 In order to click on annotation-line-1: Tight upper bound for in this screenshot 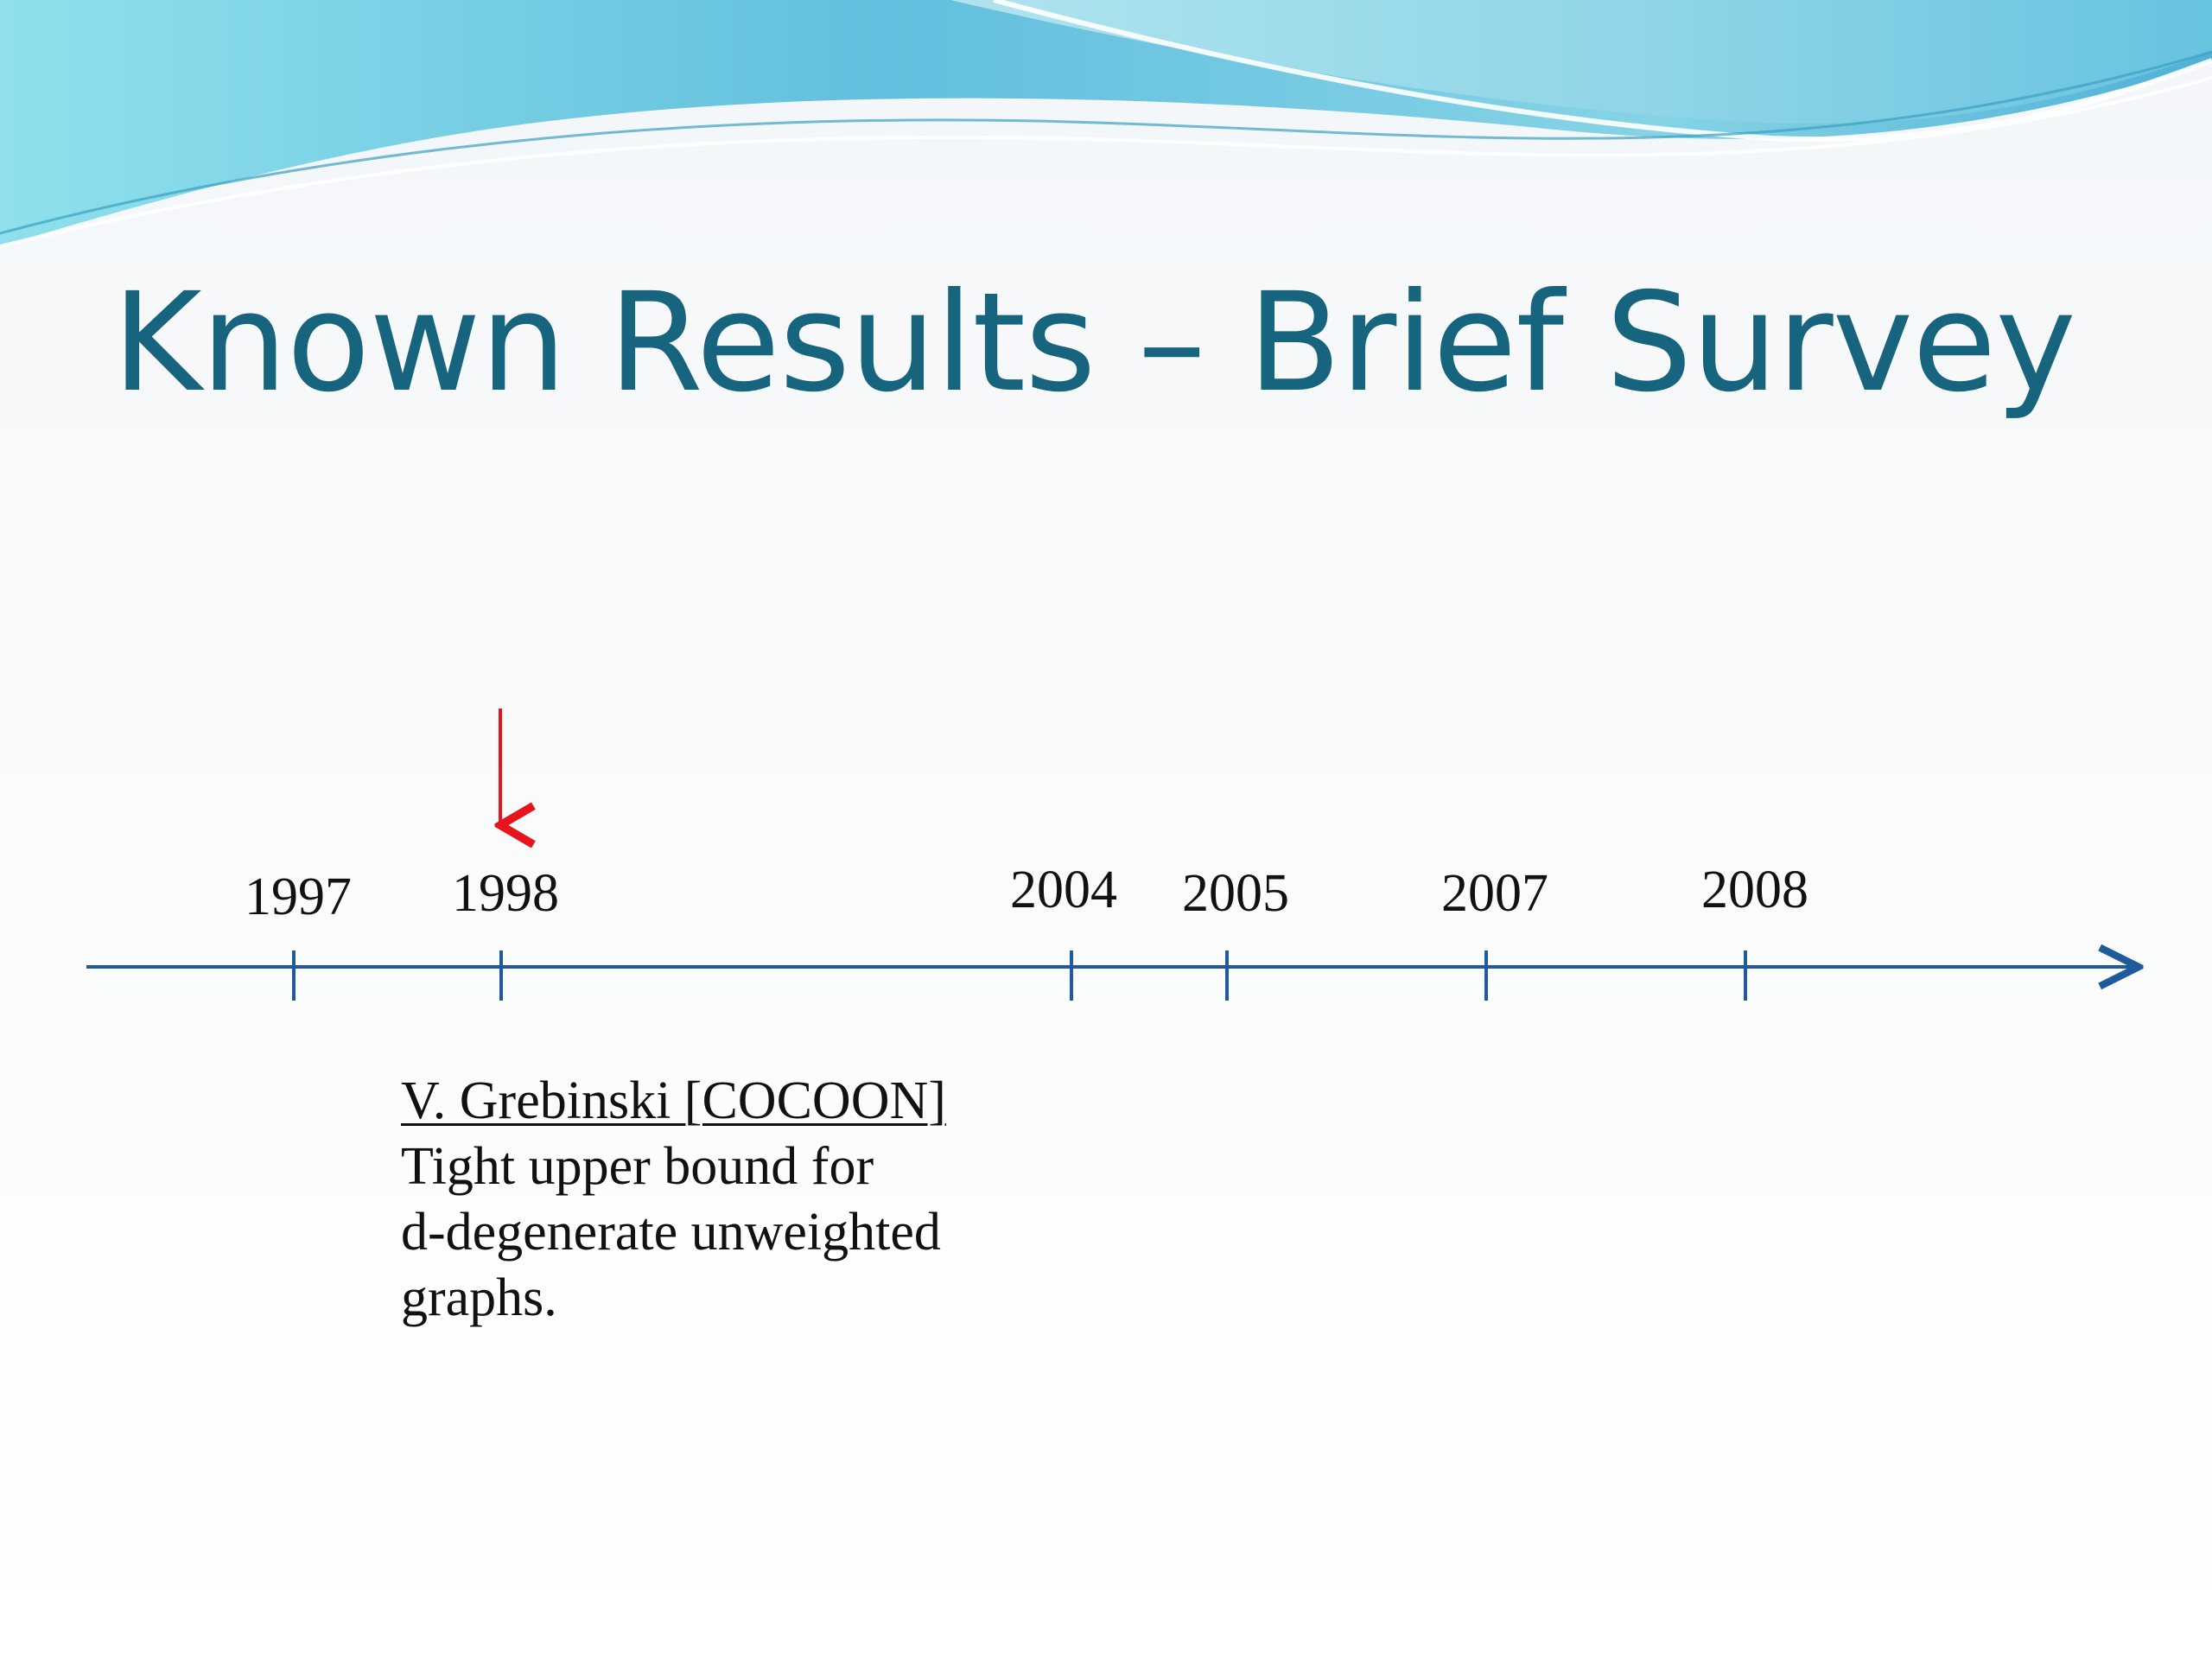, I will do `click(637, 1166)`.